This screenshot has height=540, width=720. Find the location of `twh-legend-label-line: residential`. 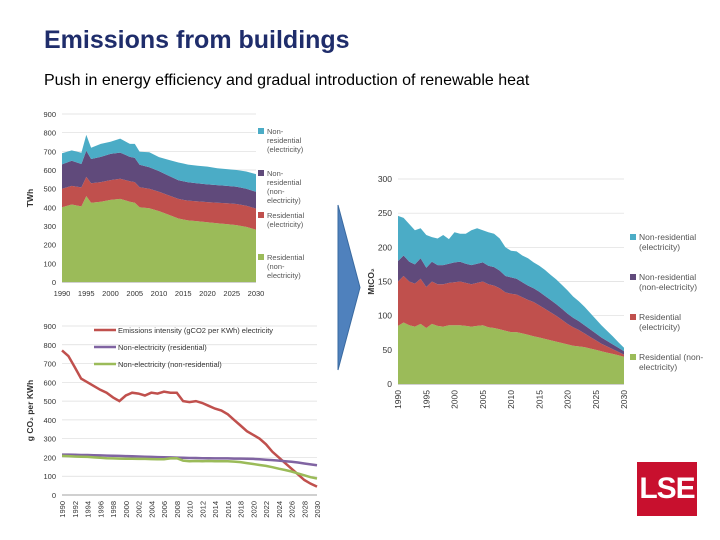

twh-legend-label-line: residential is located at coordinates (284, 140).